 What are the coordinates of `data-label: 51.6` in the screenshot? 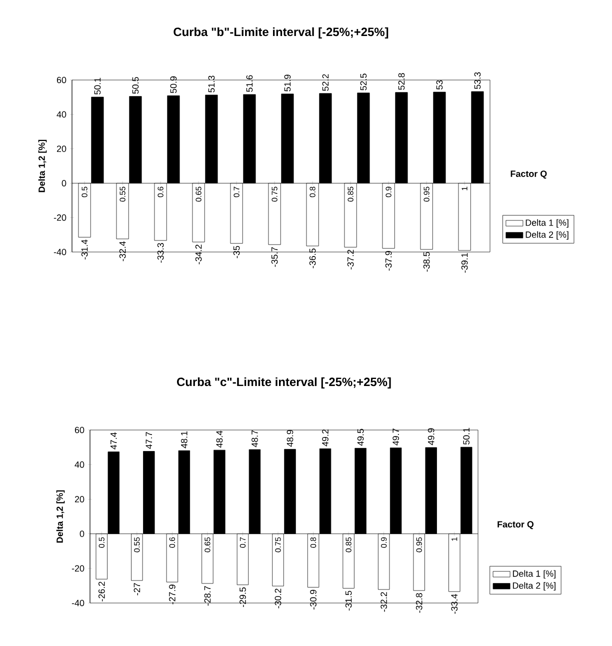 It's located at (249, 83).